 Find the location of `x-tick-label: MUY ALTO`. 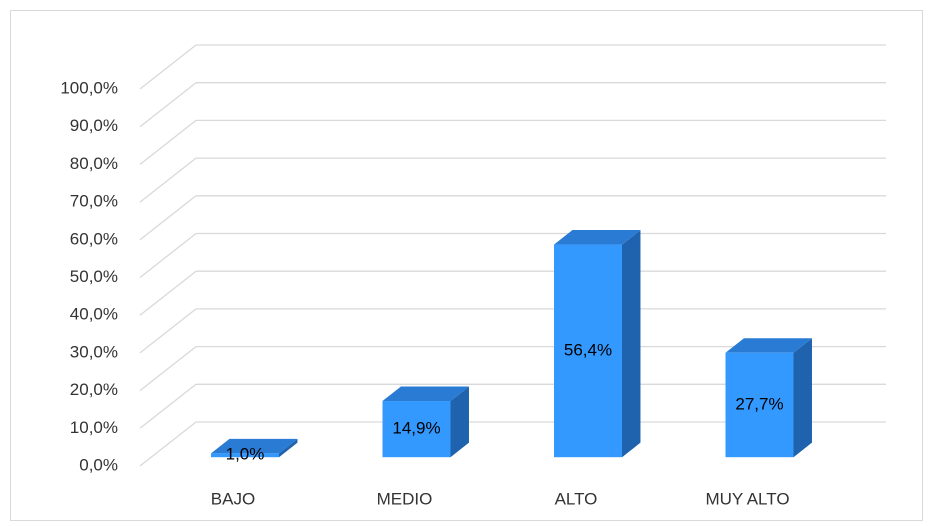

x-tick-label: MUY ALTO is located at coordinates (747, 498).